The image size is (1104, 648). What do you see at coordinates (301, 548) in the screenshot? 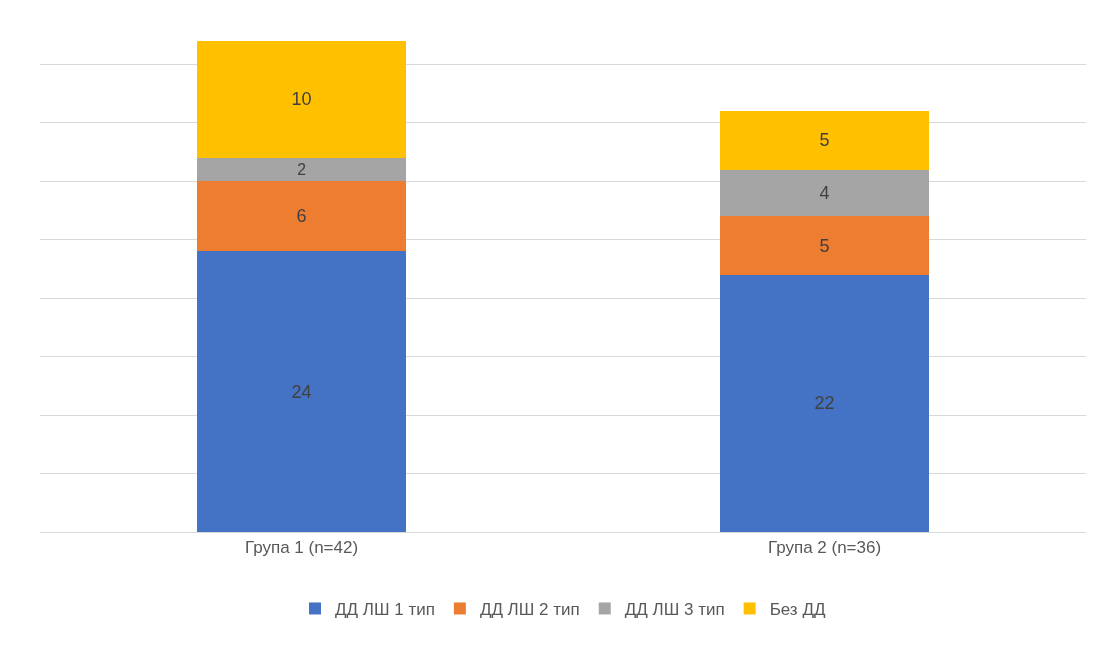
I see `x-tick-label: Група 1 (n=42)` at bounding box center [301, 548].